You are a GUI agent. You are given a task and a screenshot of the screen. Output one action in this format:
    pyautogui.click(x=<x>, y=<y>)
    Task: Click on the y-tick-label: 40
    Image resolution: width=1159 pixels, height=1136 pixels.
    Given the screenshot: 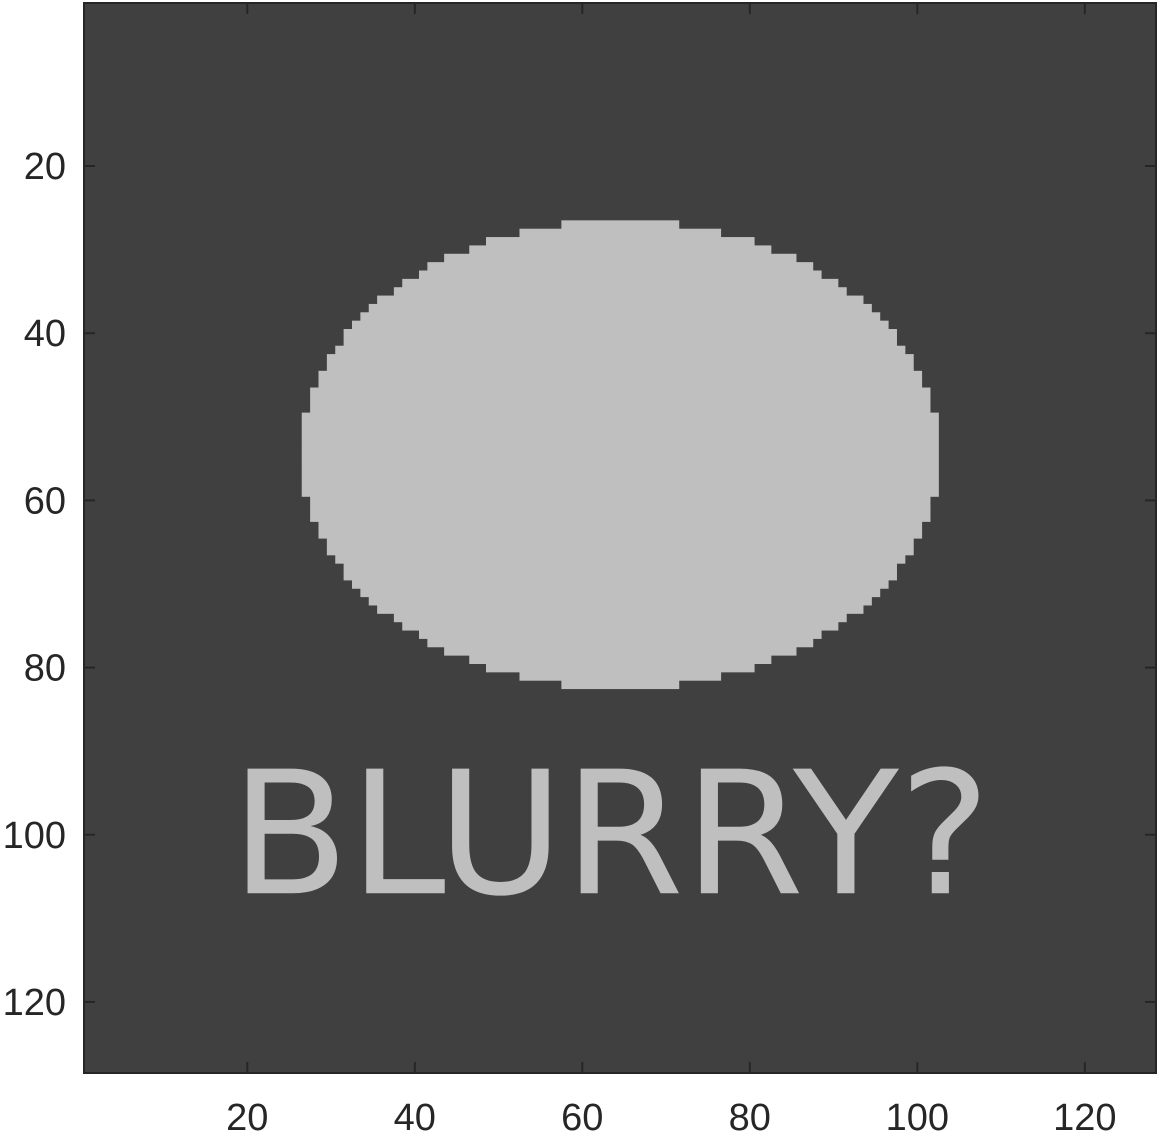 What is the action you would take?
    pyautogui.click(x=45, y=334)
    